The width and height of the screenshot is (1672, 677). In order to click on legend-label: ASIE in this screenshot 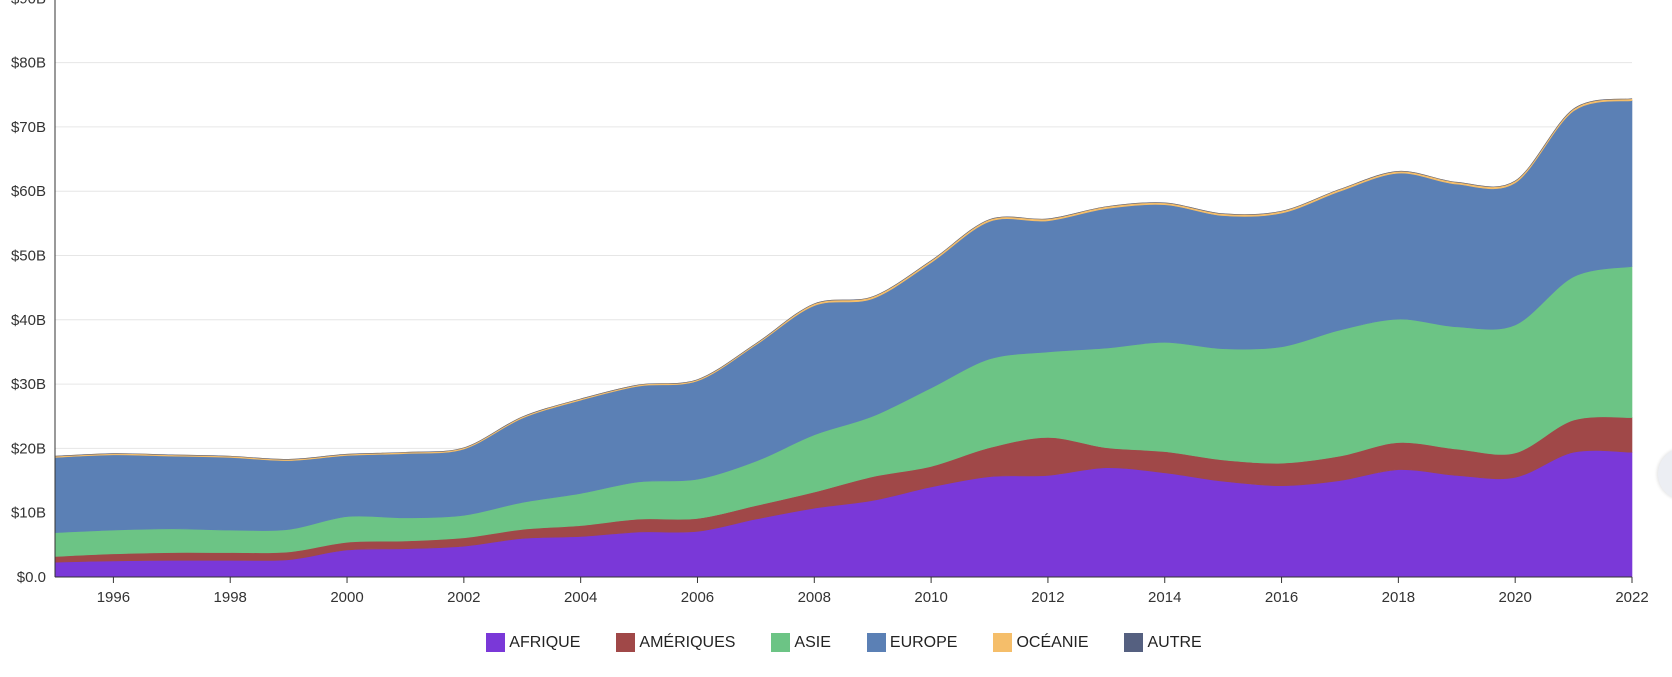, I will do `click(812, 642)`.